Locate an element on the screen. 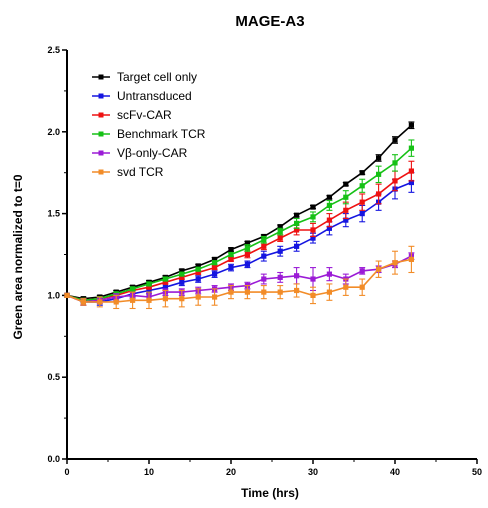  chart-title: MAGE-A3 is located at coordinates (269, 21).